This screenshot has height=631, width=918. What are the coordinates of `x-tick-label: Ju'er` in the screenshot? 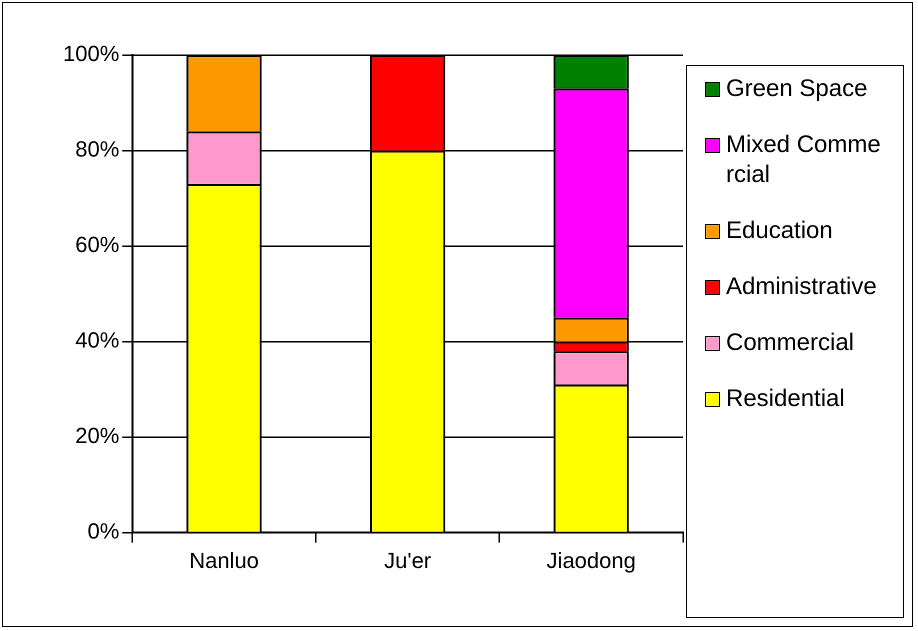 It's located at (408, 560).